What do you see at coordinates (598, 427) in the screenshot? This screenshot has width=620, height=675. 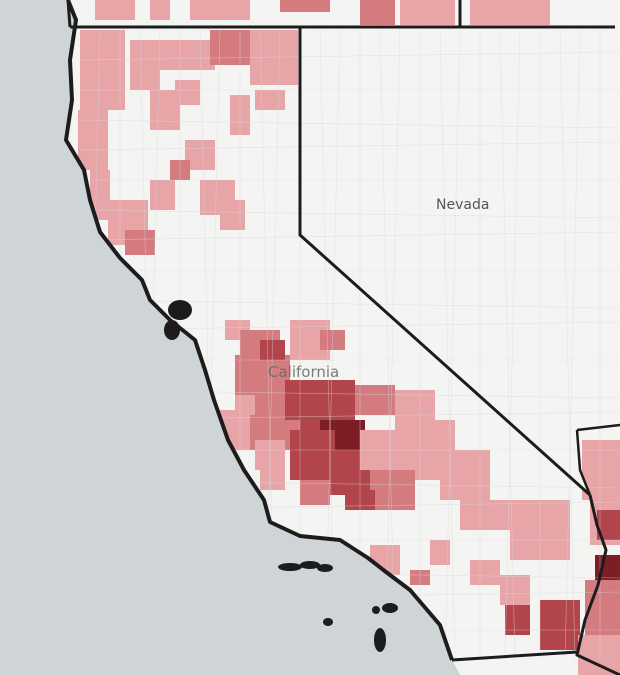 I see `nv-az-border` at bounding box center [598, 427].